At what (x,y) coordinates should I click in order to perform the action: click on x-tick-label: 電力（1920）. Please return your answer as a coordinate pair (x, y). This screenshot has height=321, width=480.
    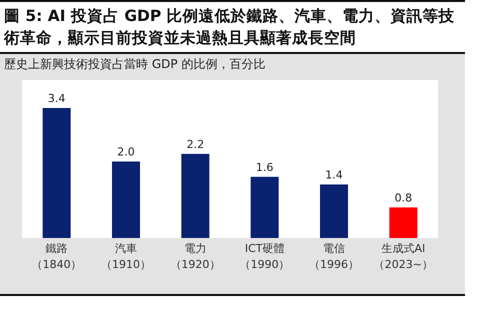
    Looking at the image, I should click on (195, 256).